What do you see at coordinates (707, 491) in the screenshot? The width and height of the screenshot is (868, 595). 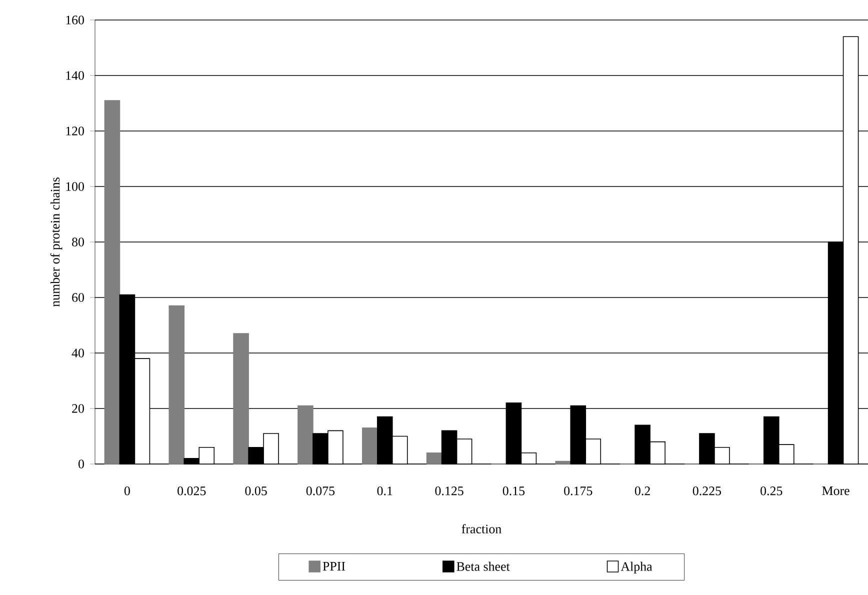 I see `x-tick-label: 0.225` at bounding box center [707, 491].